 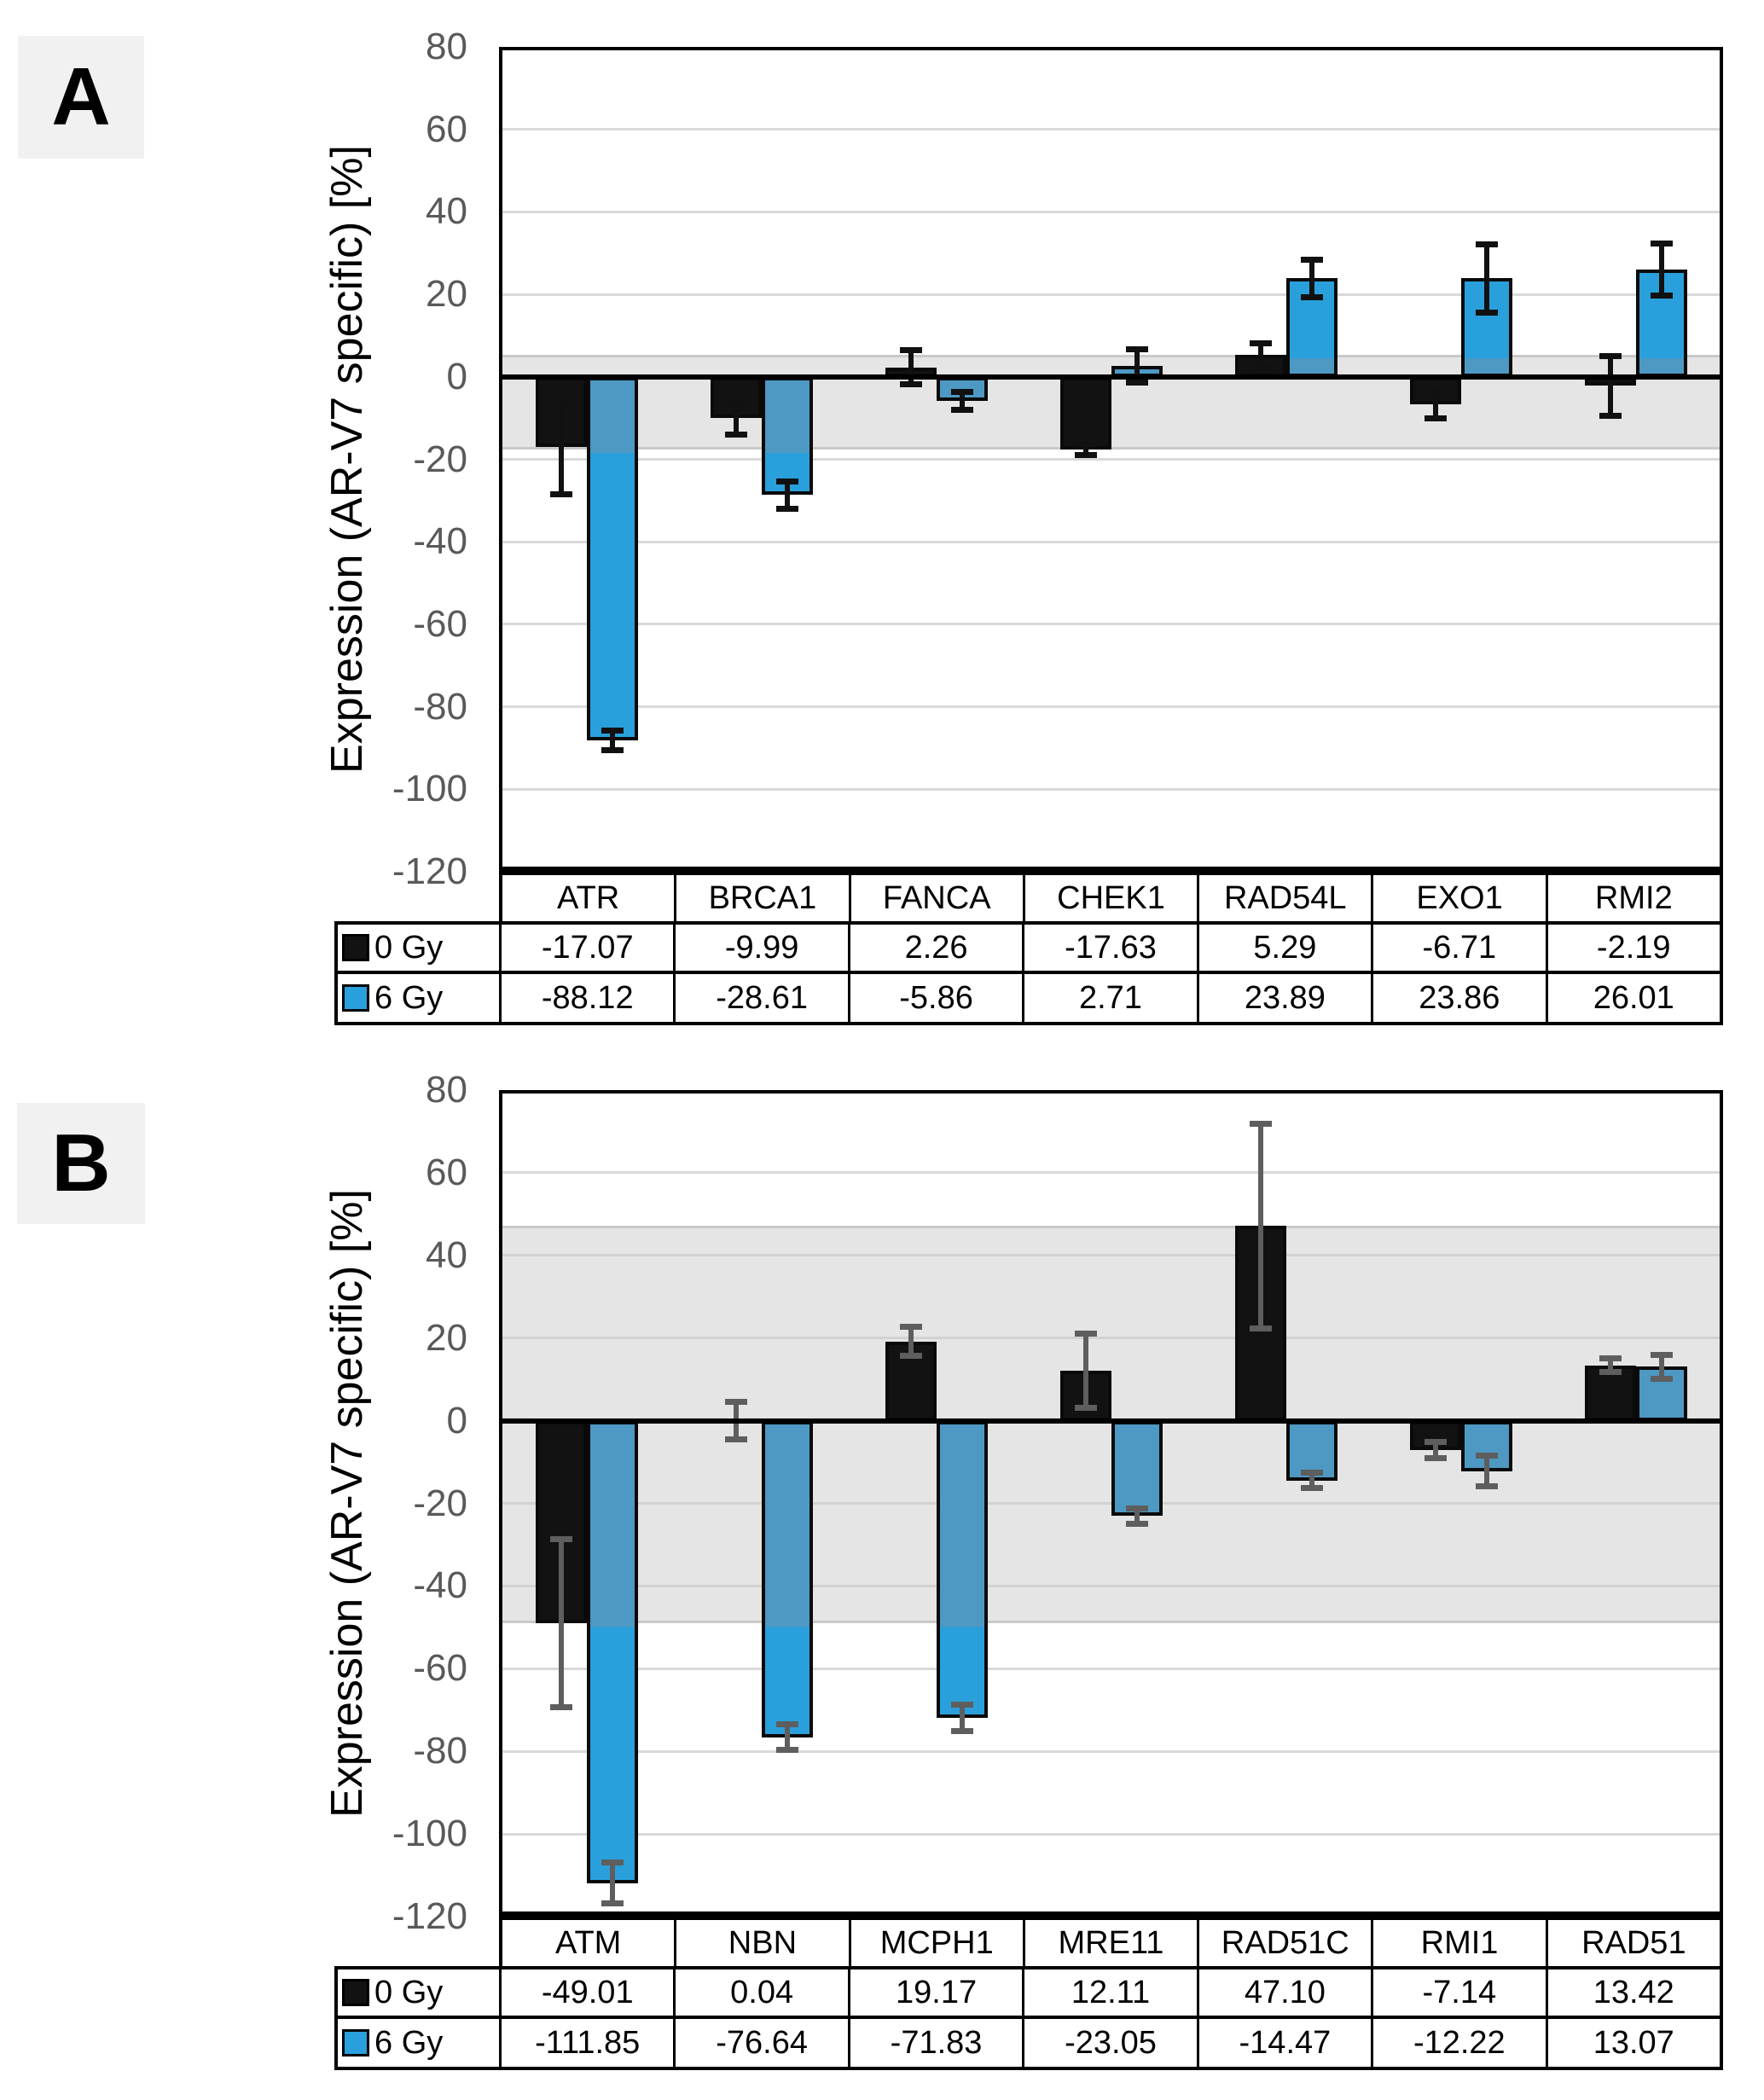 I want to click on error-cap-bottom-0gy-NBN, so click(x=735, y=1439).